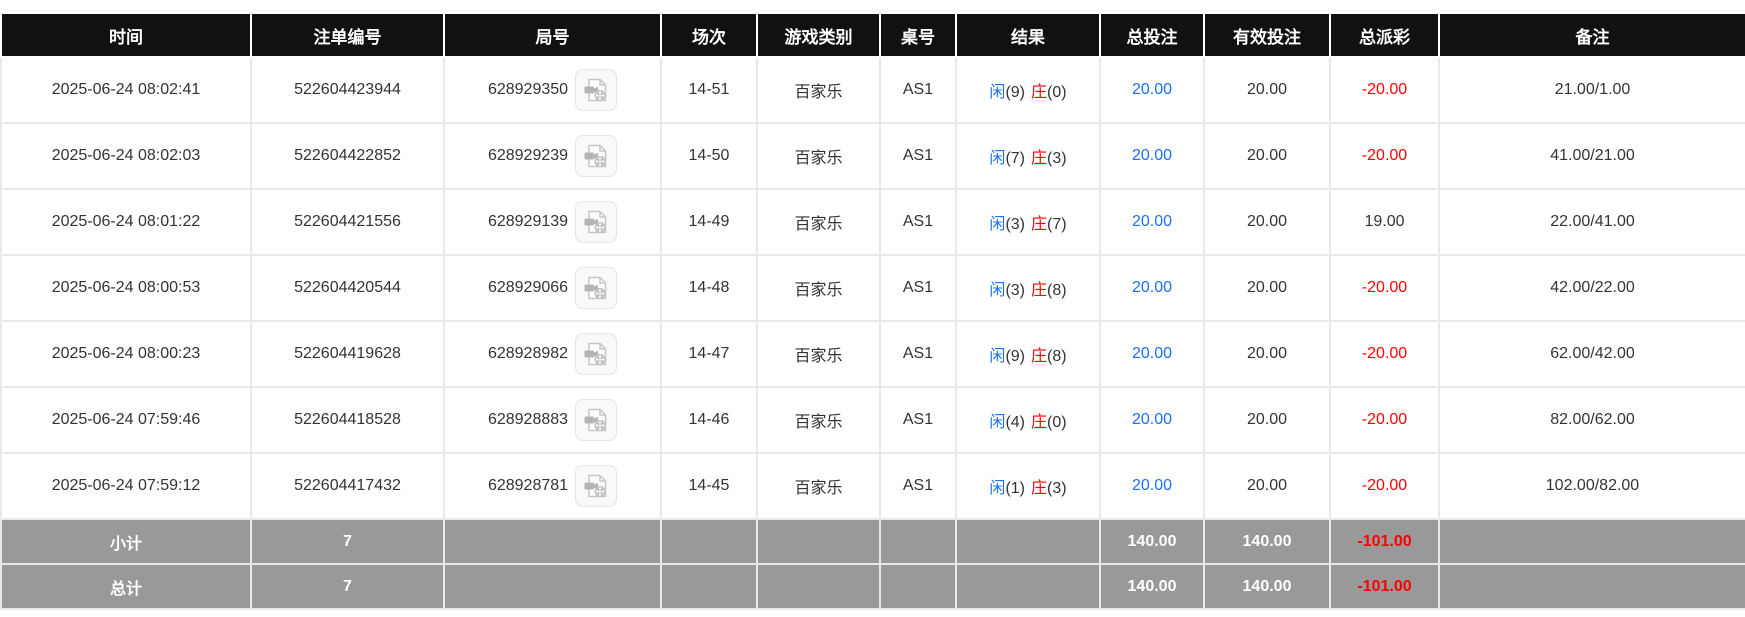 The width and height of the screenshot is (1745, 617). Describe the element at coordinates (709, 288) in the screenshot. I see `cell-session: 14-48` at that location.